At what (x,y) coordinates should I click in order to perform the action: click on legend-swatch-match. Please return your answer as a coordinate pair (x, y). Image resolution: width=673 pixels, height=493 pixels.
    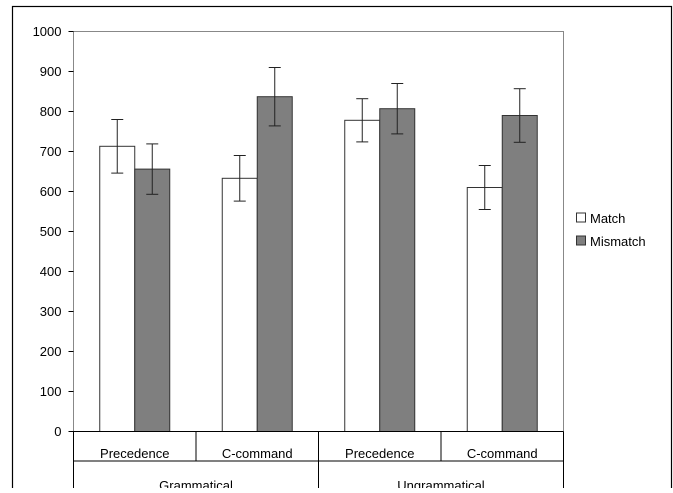
    Looking at the image, I should click on (581, 217).